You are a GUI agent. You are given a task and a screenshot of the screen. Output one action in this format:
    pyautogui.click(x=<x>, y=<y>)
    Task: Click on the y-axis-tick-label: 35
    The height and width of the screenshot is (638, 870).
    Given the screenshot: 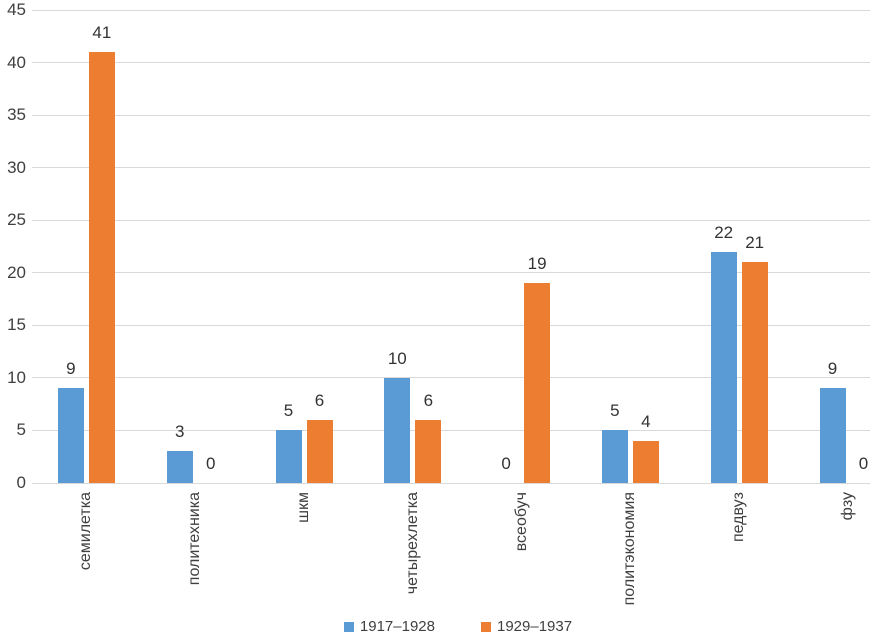 What is the action you would take?
    pyautogui.click(x=16, y=115)
    